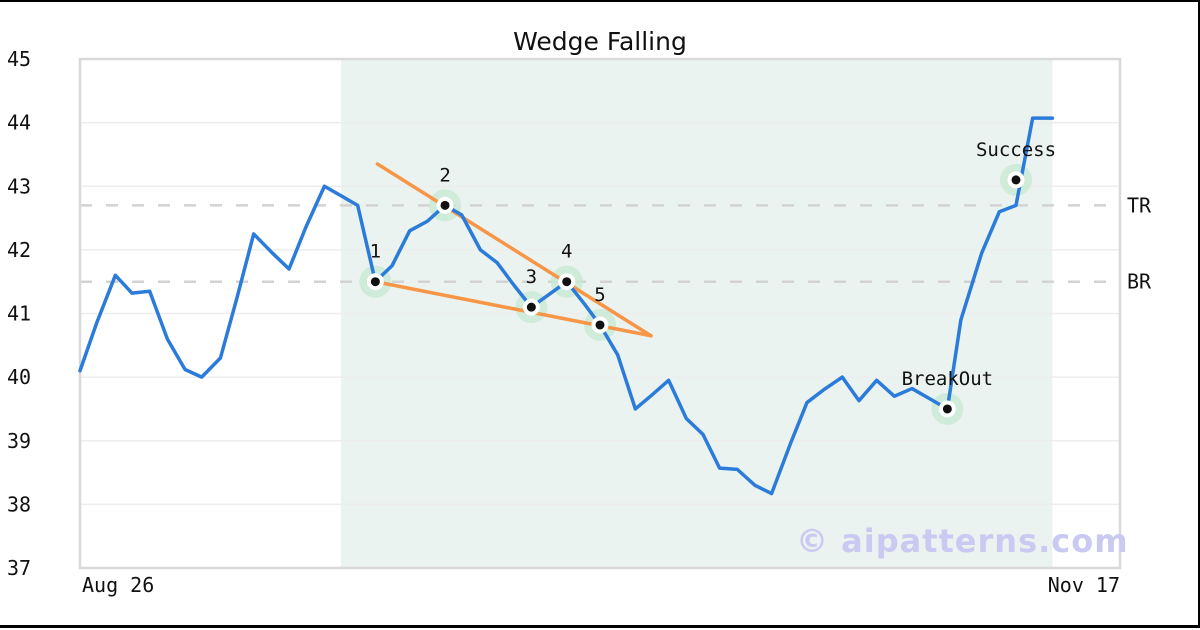 The height and width of the screenshot is (630, 1200). What do you see at coordinates (19, 123) in the screenshot?
I see `y-tick-label: 44` at bounding box center [19, 123].